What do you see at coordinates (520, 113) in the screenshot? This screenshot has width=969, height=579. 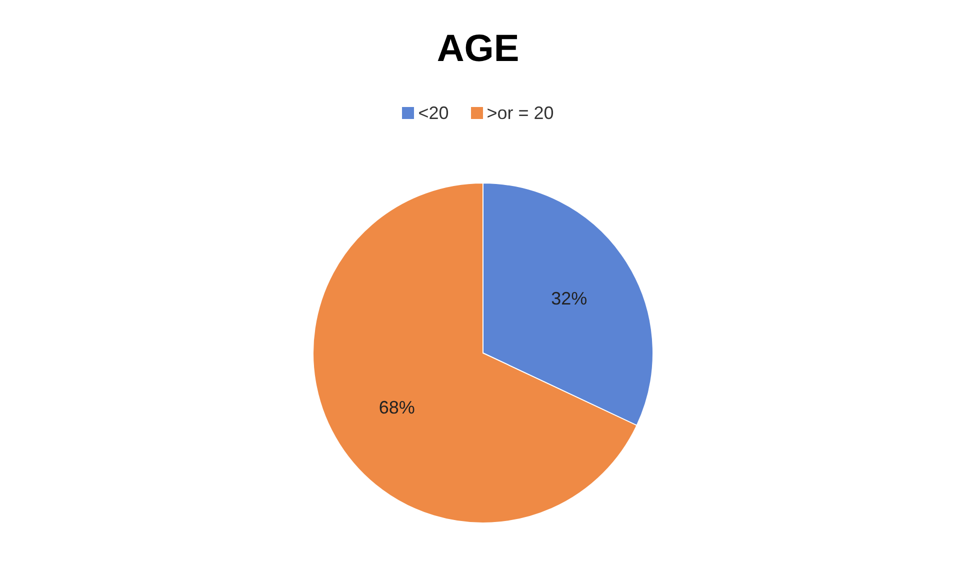 I see `legend-label: >or = 20` at bounding box center [520, 113].